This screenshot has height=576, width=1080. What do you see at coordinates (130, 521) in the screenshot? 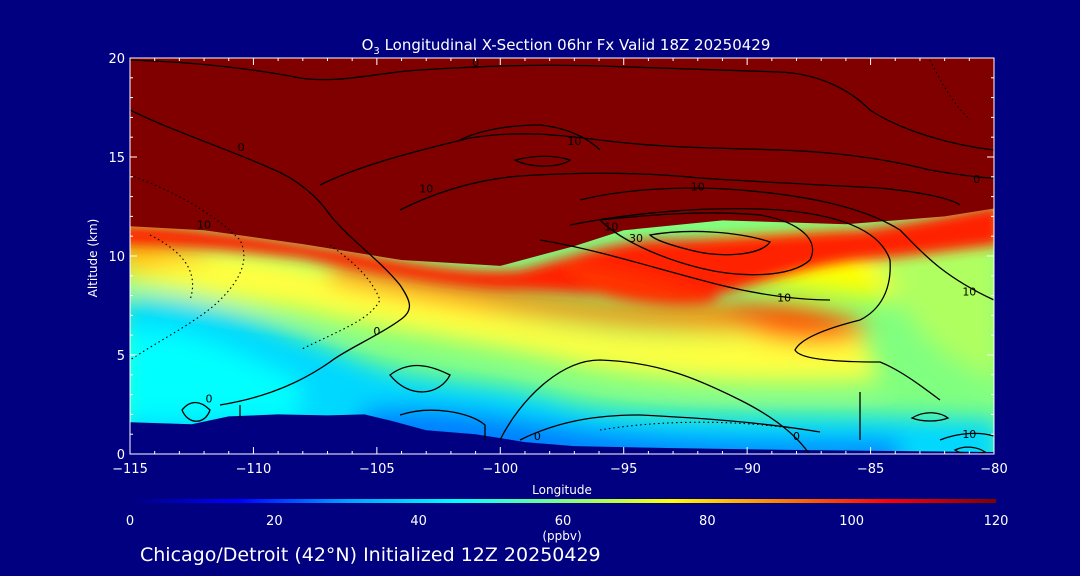
I see `colorbar-tick-label: 0` at bounding box center [130, 521].